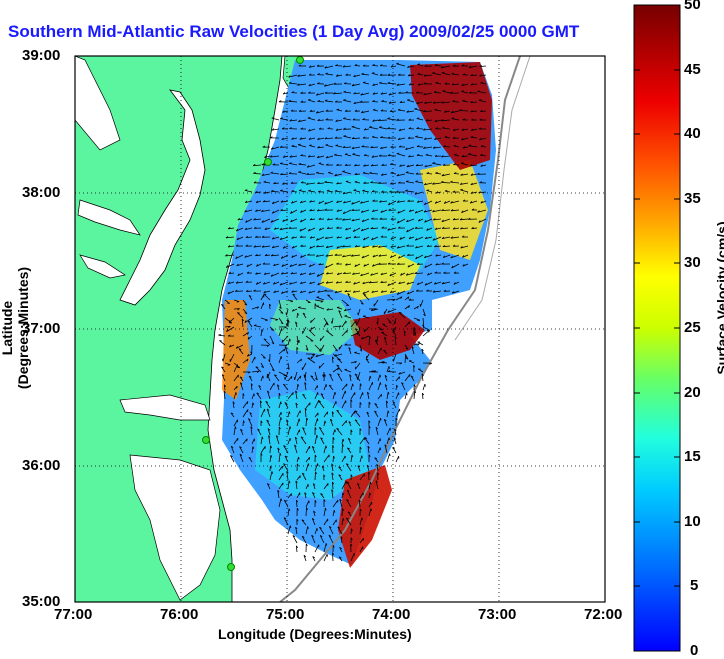 The height and width of the screenshot is (659, 724). What do you see at coordinates (41, 55) in the screenshot?
I see `y-tick-label: 39:00` at bounding box center [41, 55].